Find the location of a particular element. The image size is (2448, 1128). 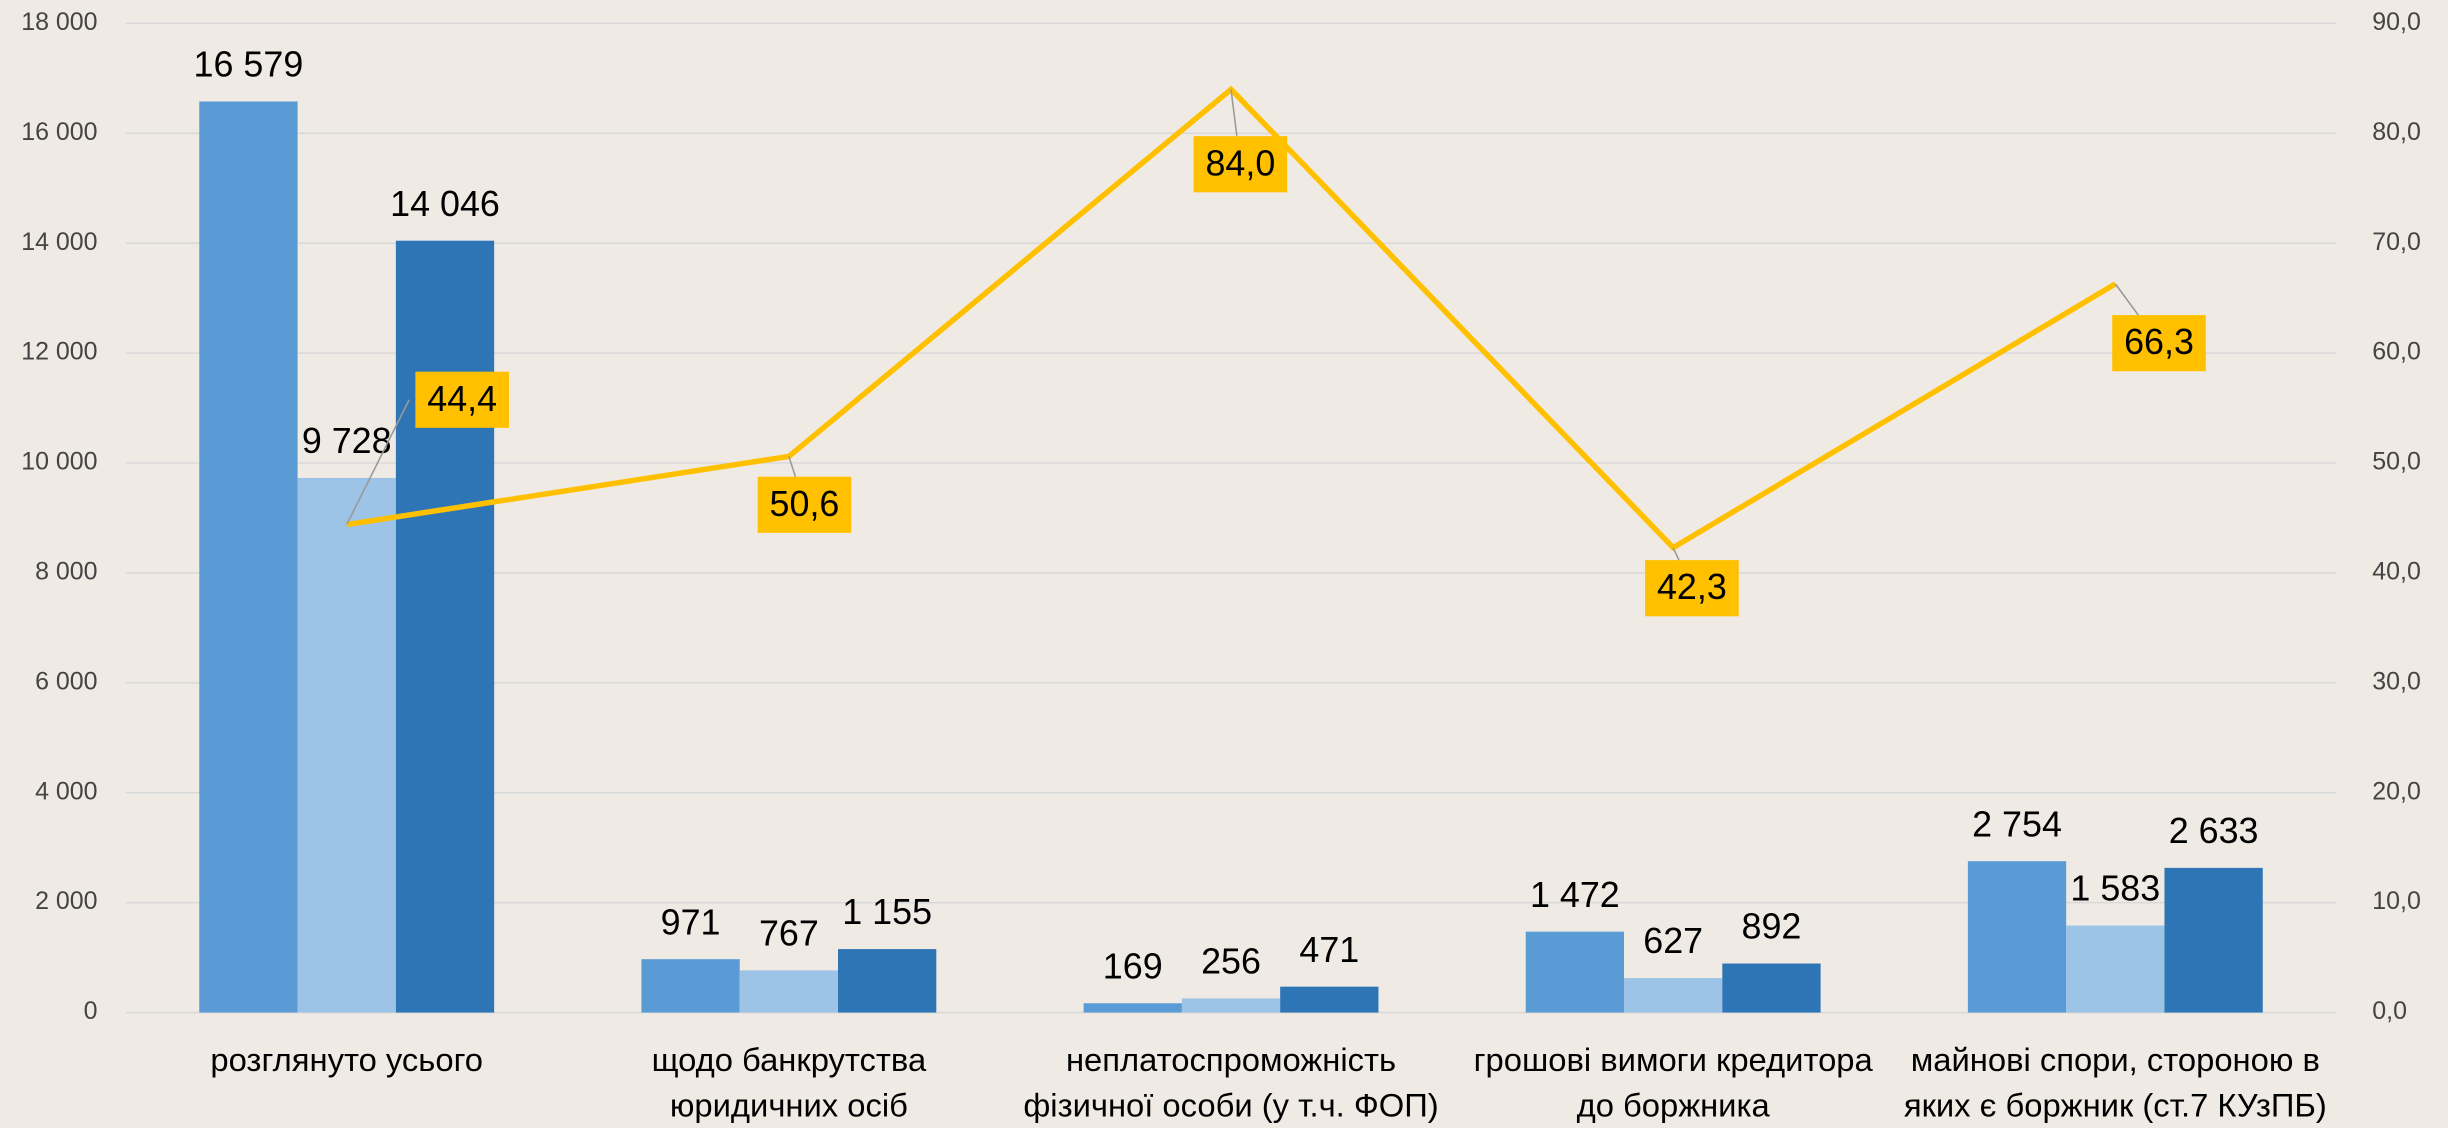

line-value-label: 42,3 is located at coordinates (1692, 587).